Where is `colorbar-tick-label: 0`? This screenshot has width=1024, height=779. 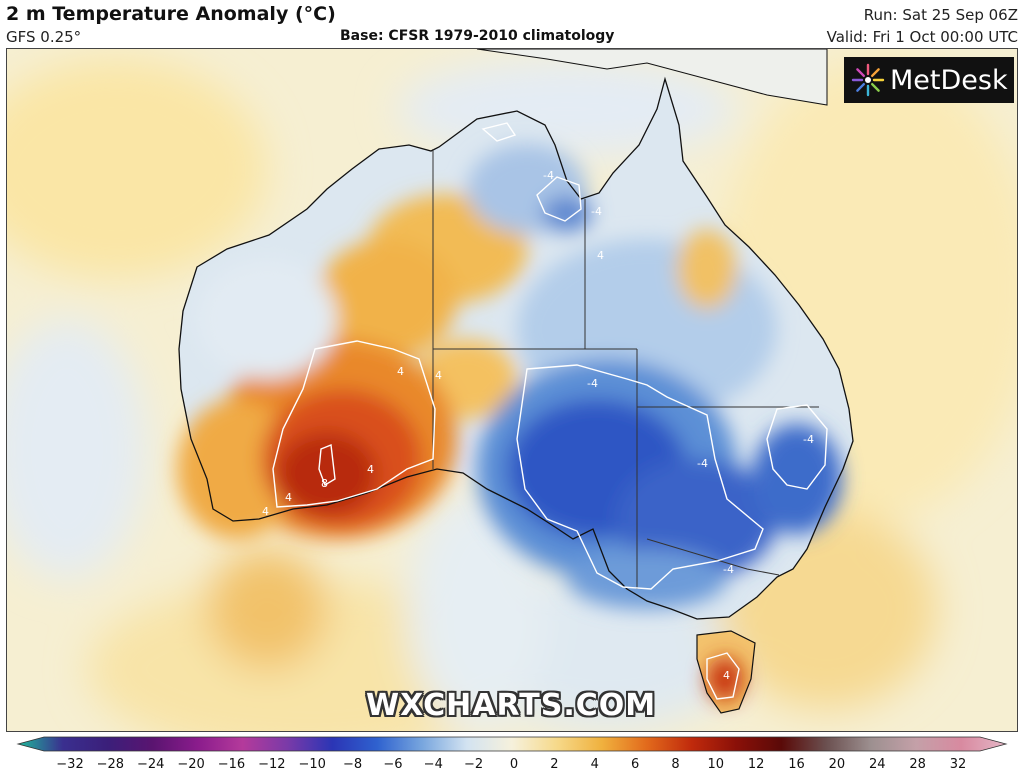
colorbar-tick-label: 0 is located at coordinates (514, 764).